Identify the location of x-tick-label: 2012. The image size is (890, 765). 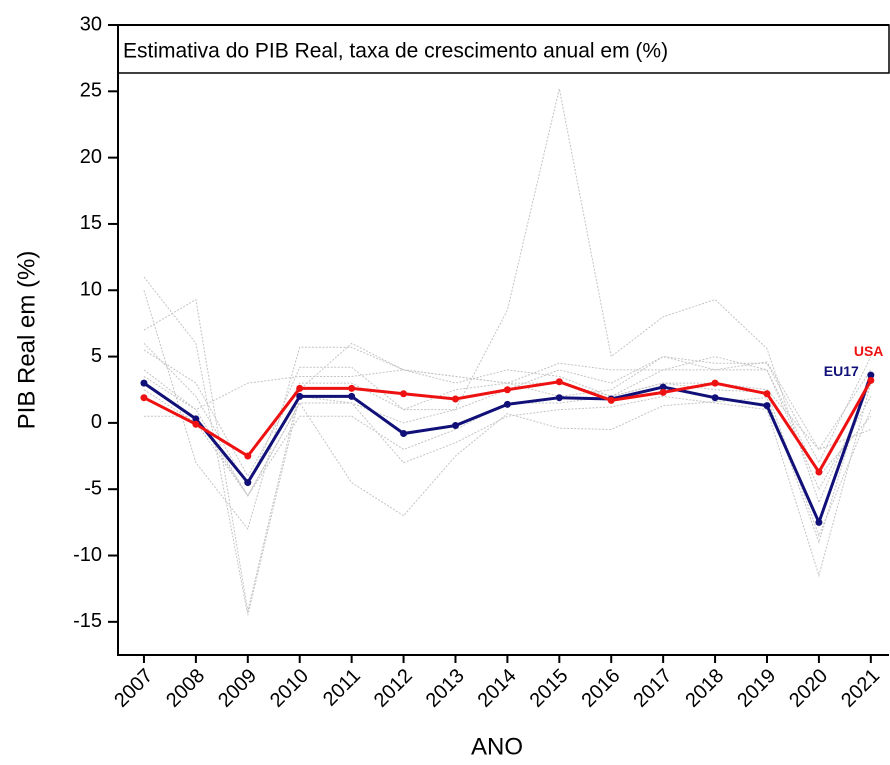
(393, 688).